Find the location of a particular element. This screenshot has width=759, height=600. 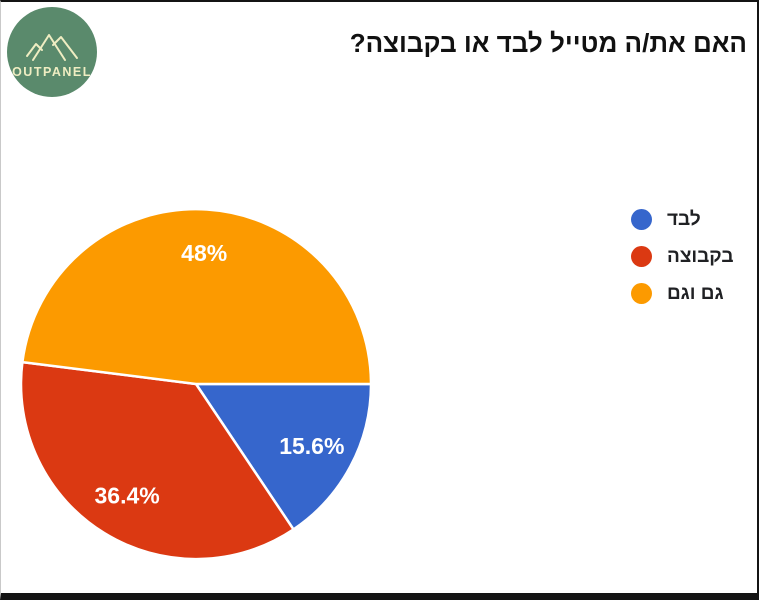

legend-item-3: גם וגם is located at coordinates (682, 293).